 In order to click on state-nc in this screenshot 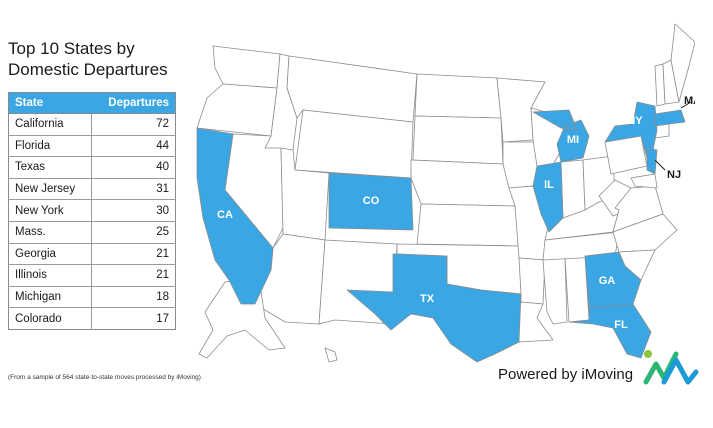, I will do `click(645, 233)`.